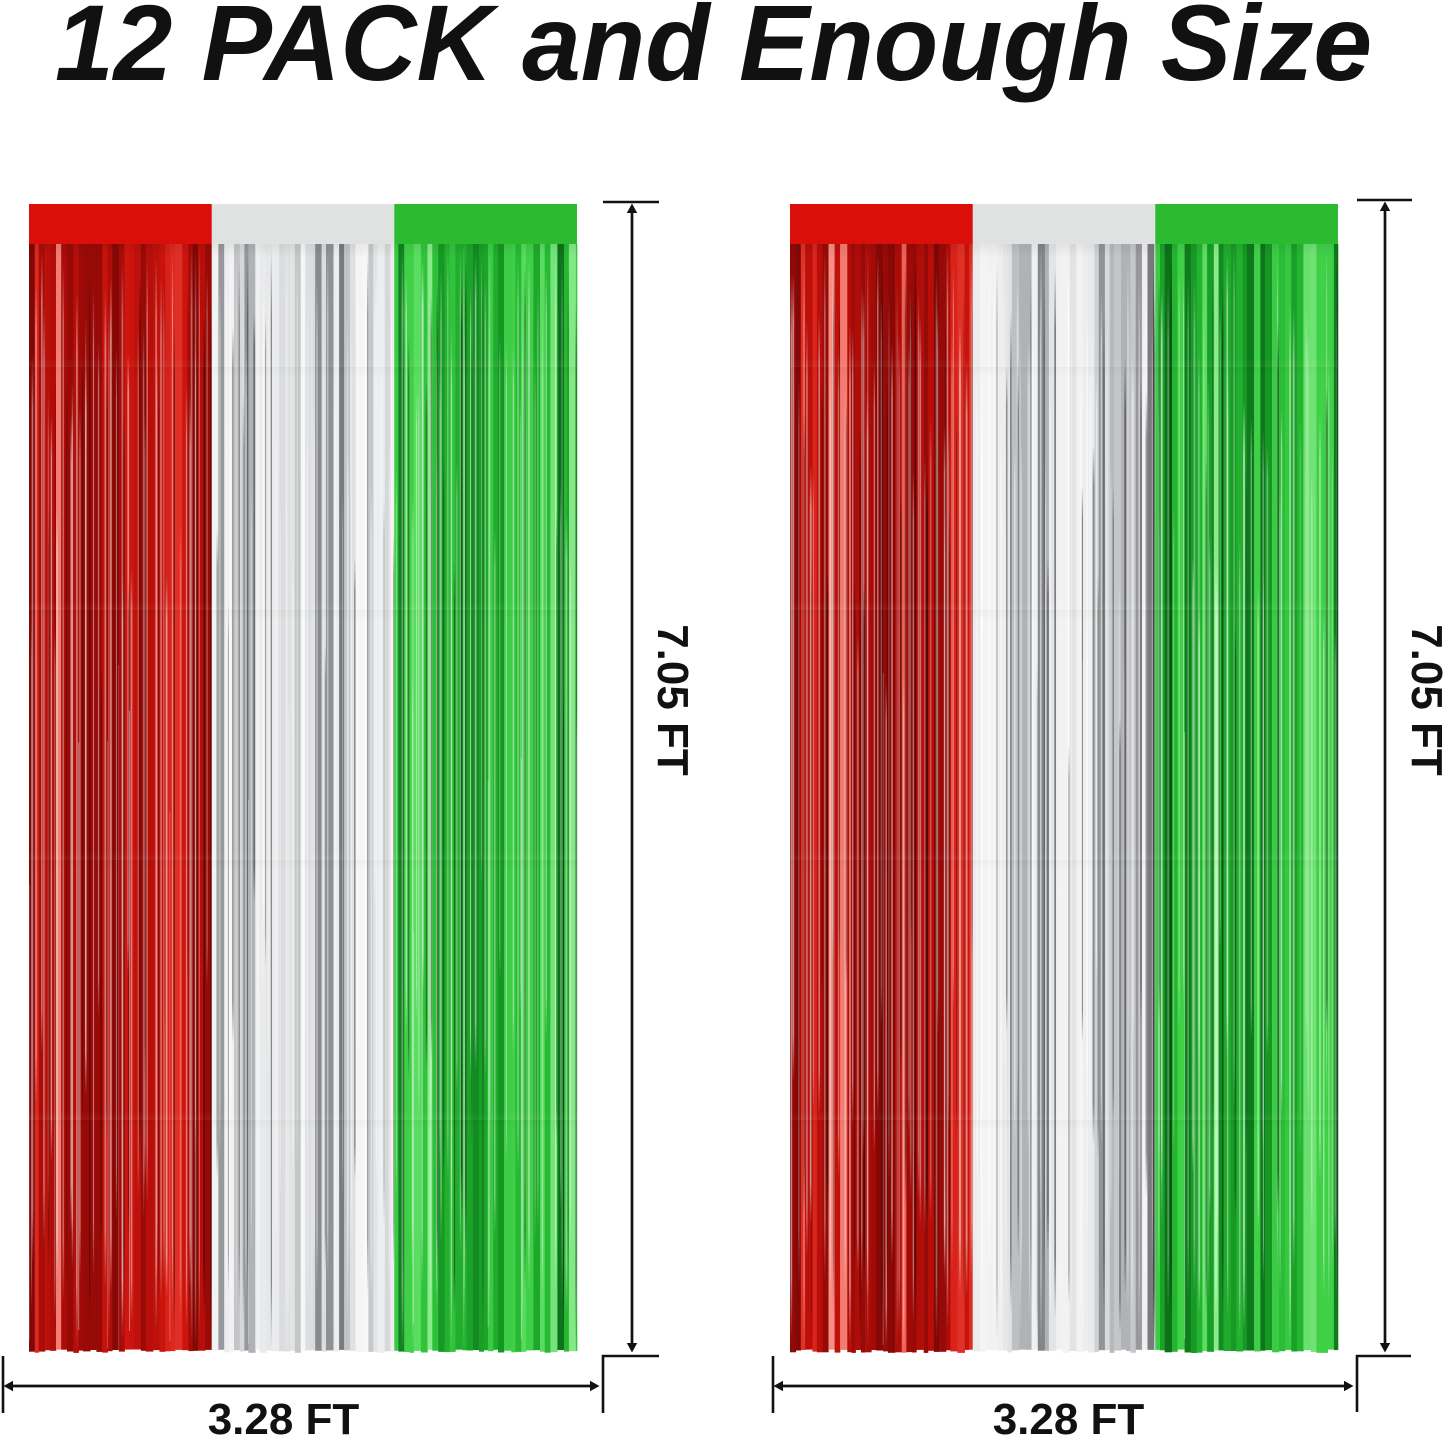  I want to click on svg-text: 12 PACK and Enough Size, so click(713, 51).